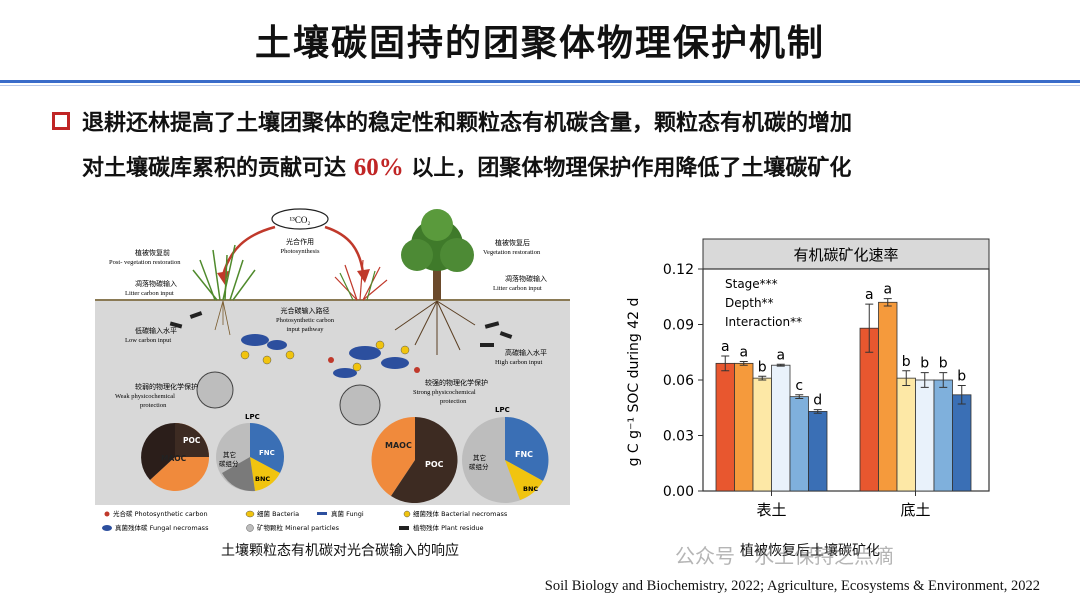  What do you see at coordinates (166, 386) in the screenshot?
I see `weak-protection-zh: 较弱的物理化学保护` at bounding box center [166, 386].